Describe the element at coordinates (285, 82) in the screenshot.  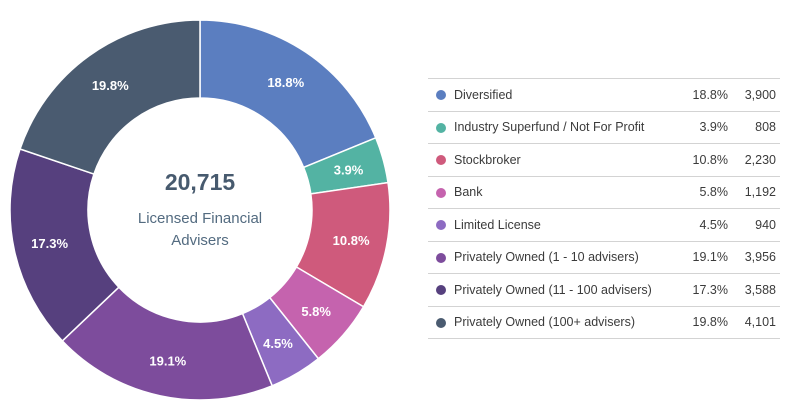
I see `slice-percent-label: 18.8%` at that location.